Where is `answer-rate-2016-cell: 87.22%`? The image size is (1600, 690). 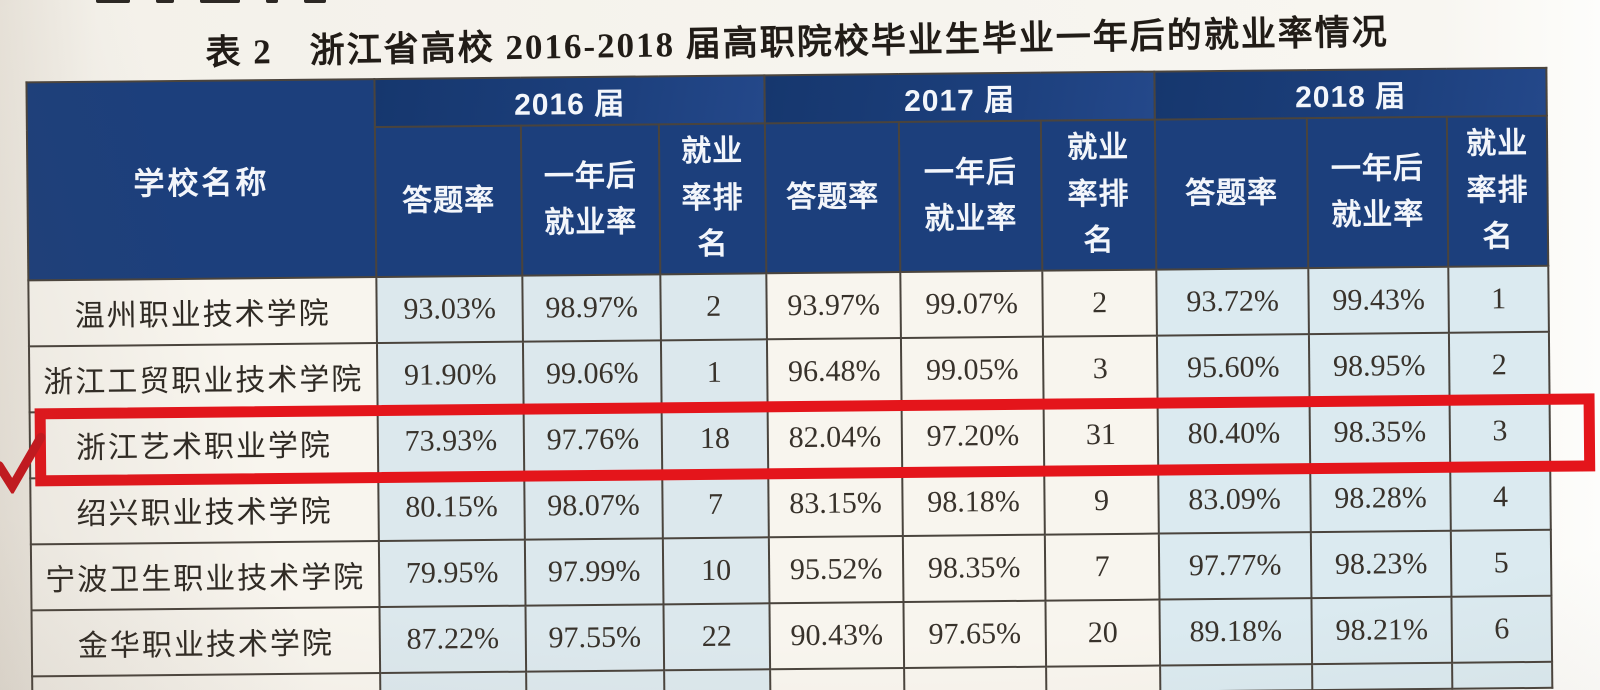
answer-rate-2016-cell: 87.22% is located at coordinates (453, 639).